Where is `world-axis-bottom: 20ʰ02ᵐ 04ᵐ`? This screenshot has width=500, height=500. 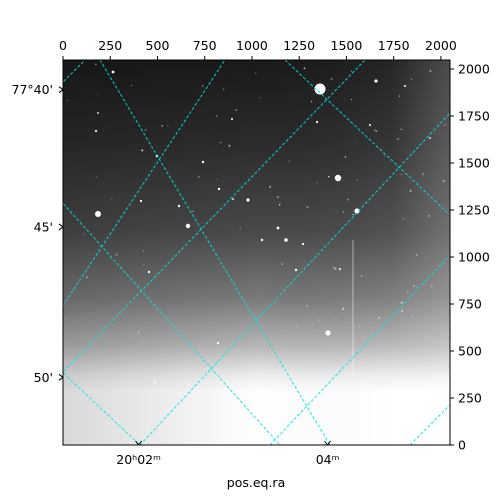 world-axis-bottom: 20ʰ02ᵐ 04ᵐ is located at coordinates (228, 453).